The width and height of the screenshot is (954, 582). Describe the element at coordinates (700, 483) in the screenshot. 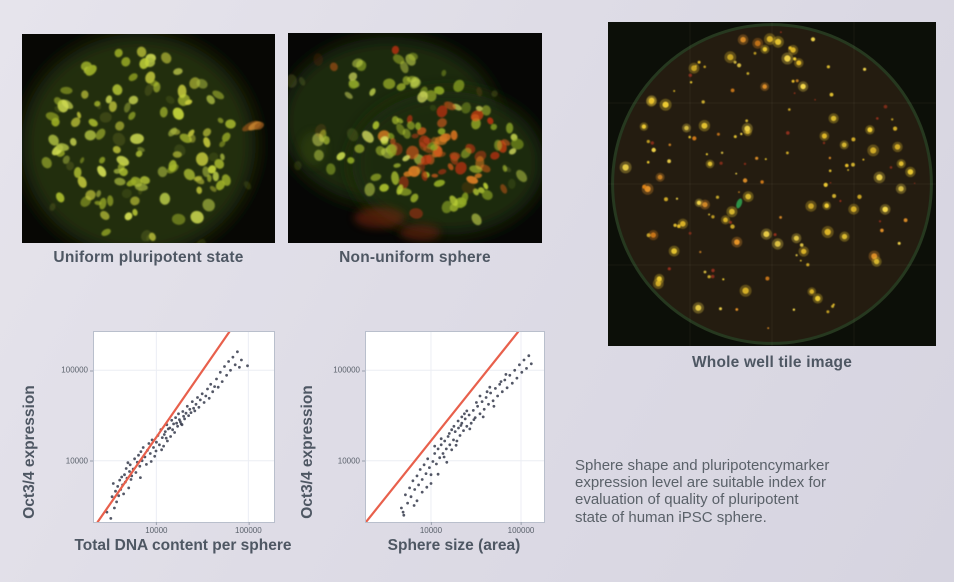

I see `description-line: expression level are suitable index for` at that location.